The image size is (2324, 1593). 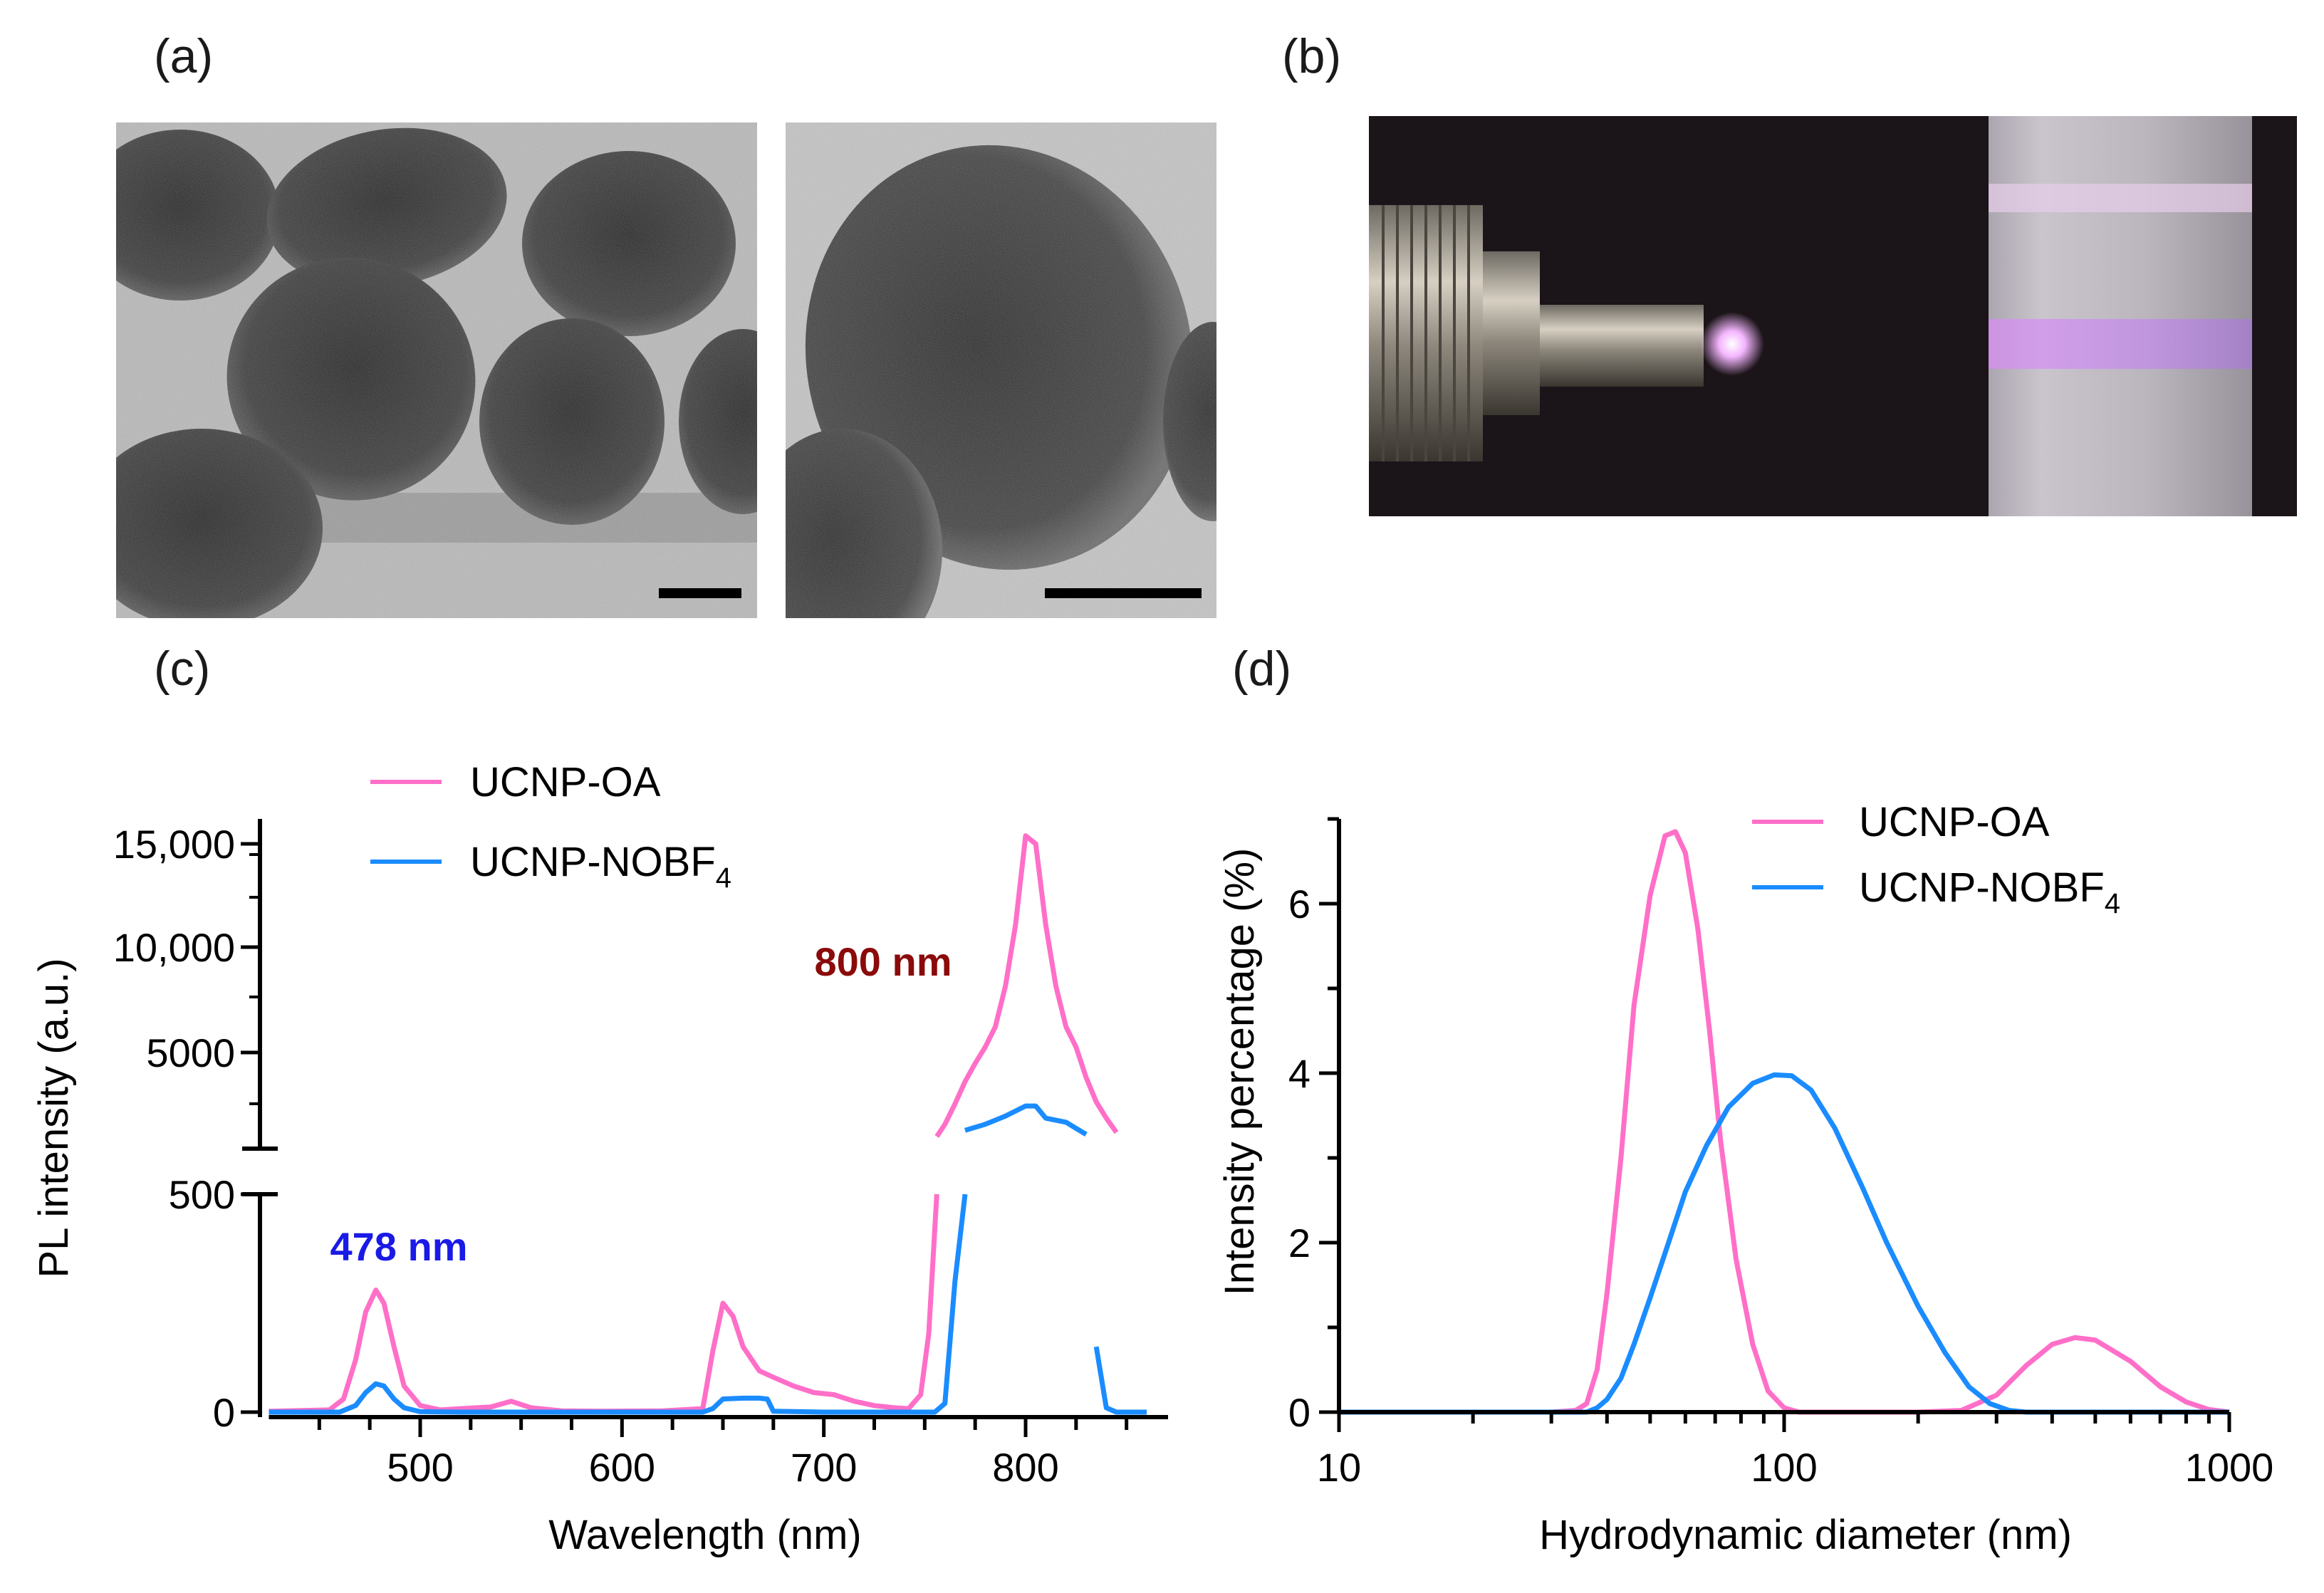 I want to click on tem-image-right, so click(x=1001, y=370).